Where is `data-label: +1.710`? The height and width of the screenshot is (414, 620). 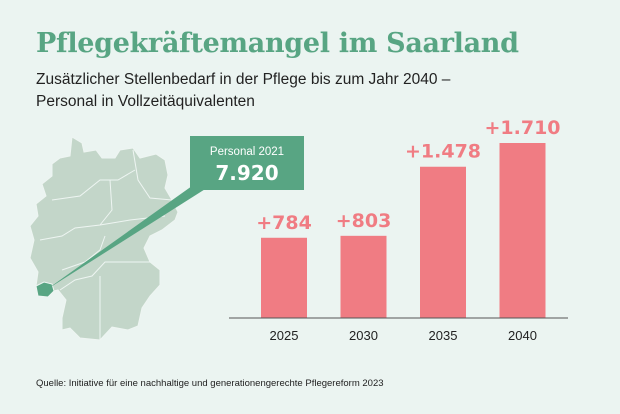 data-label: +1.710 is located at coordinates (522, 128).